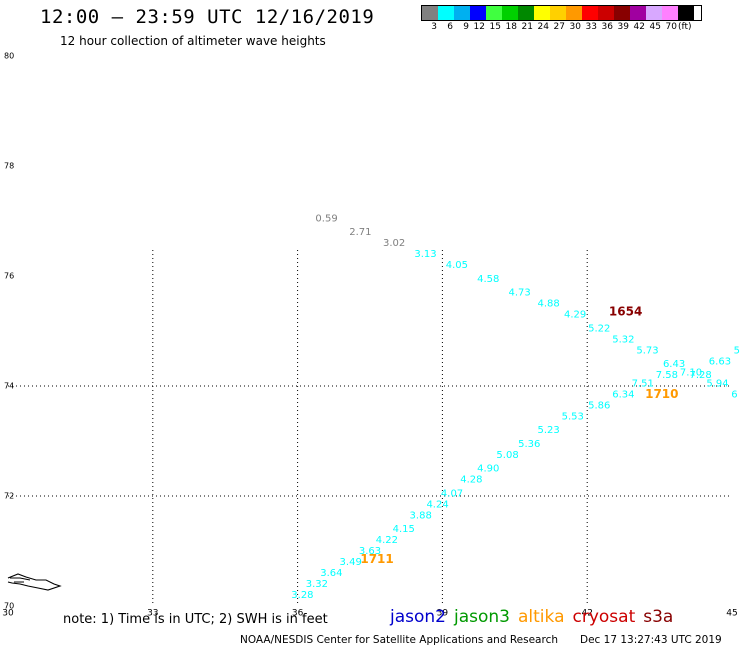 This screenshot has height=650, width=740. I want to click on data-point-label: 7.28, so click(700, 375).